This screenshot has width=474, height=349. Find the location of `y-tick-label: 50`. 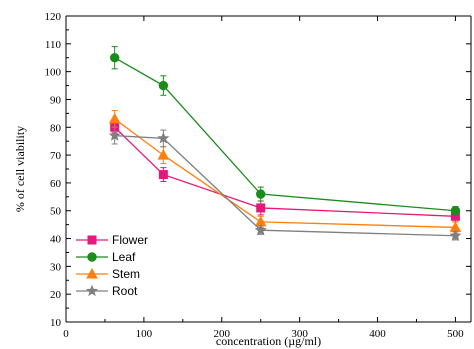

y-tick-label: 50 is located at coordinates (56, 212).